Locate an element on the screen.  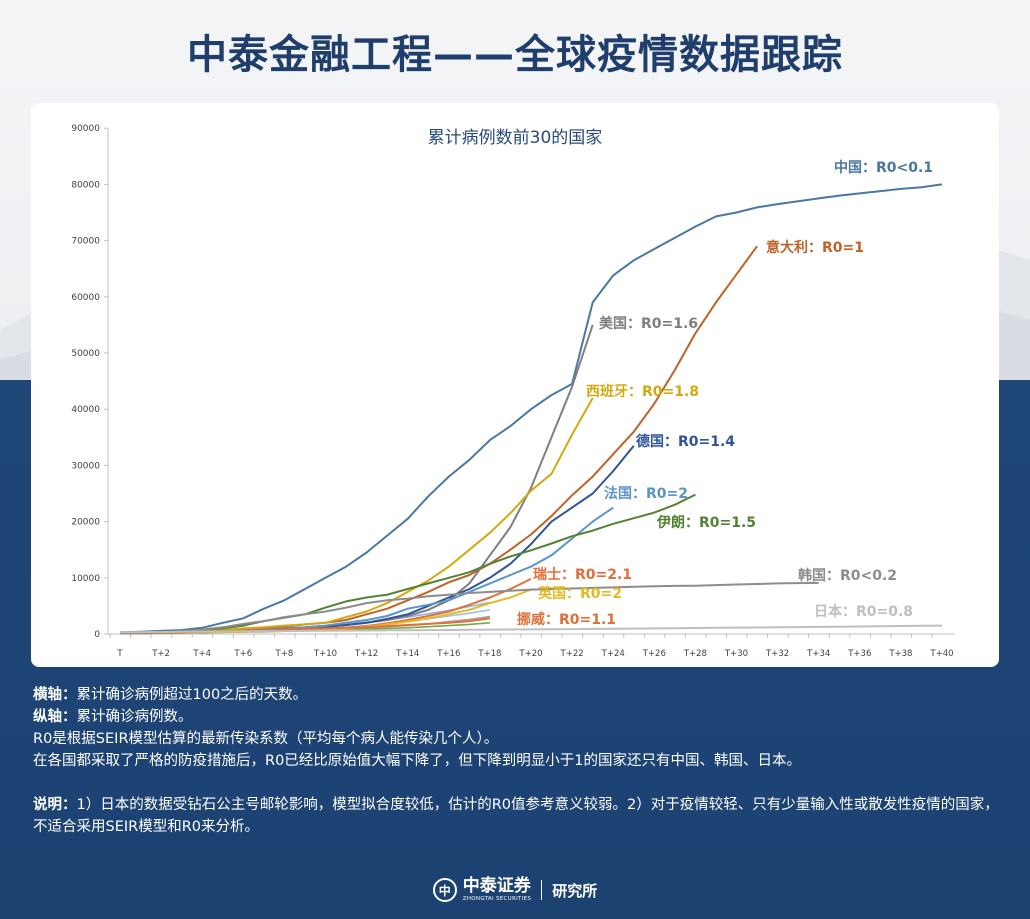
yaxis-note-text: 累计确诊病例数。 is located at coordinates (134, 717).